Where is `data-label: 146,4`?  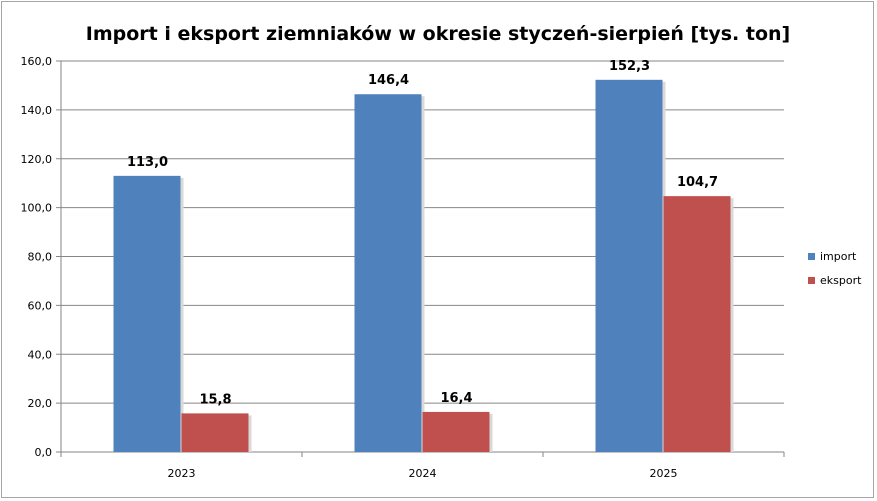 data-label: 146,4 is located at coordinates (388, 80).